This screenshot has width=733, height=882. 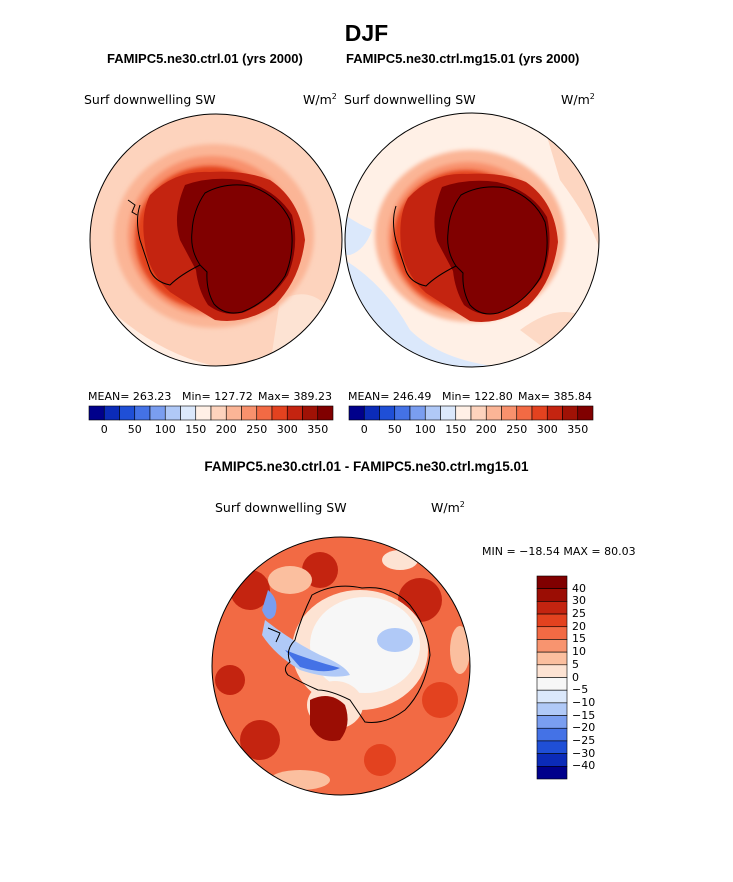 I want to click on diff-colorbar-tick-label: −30, so click(x=584, y=753).